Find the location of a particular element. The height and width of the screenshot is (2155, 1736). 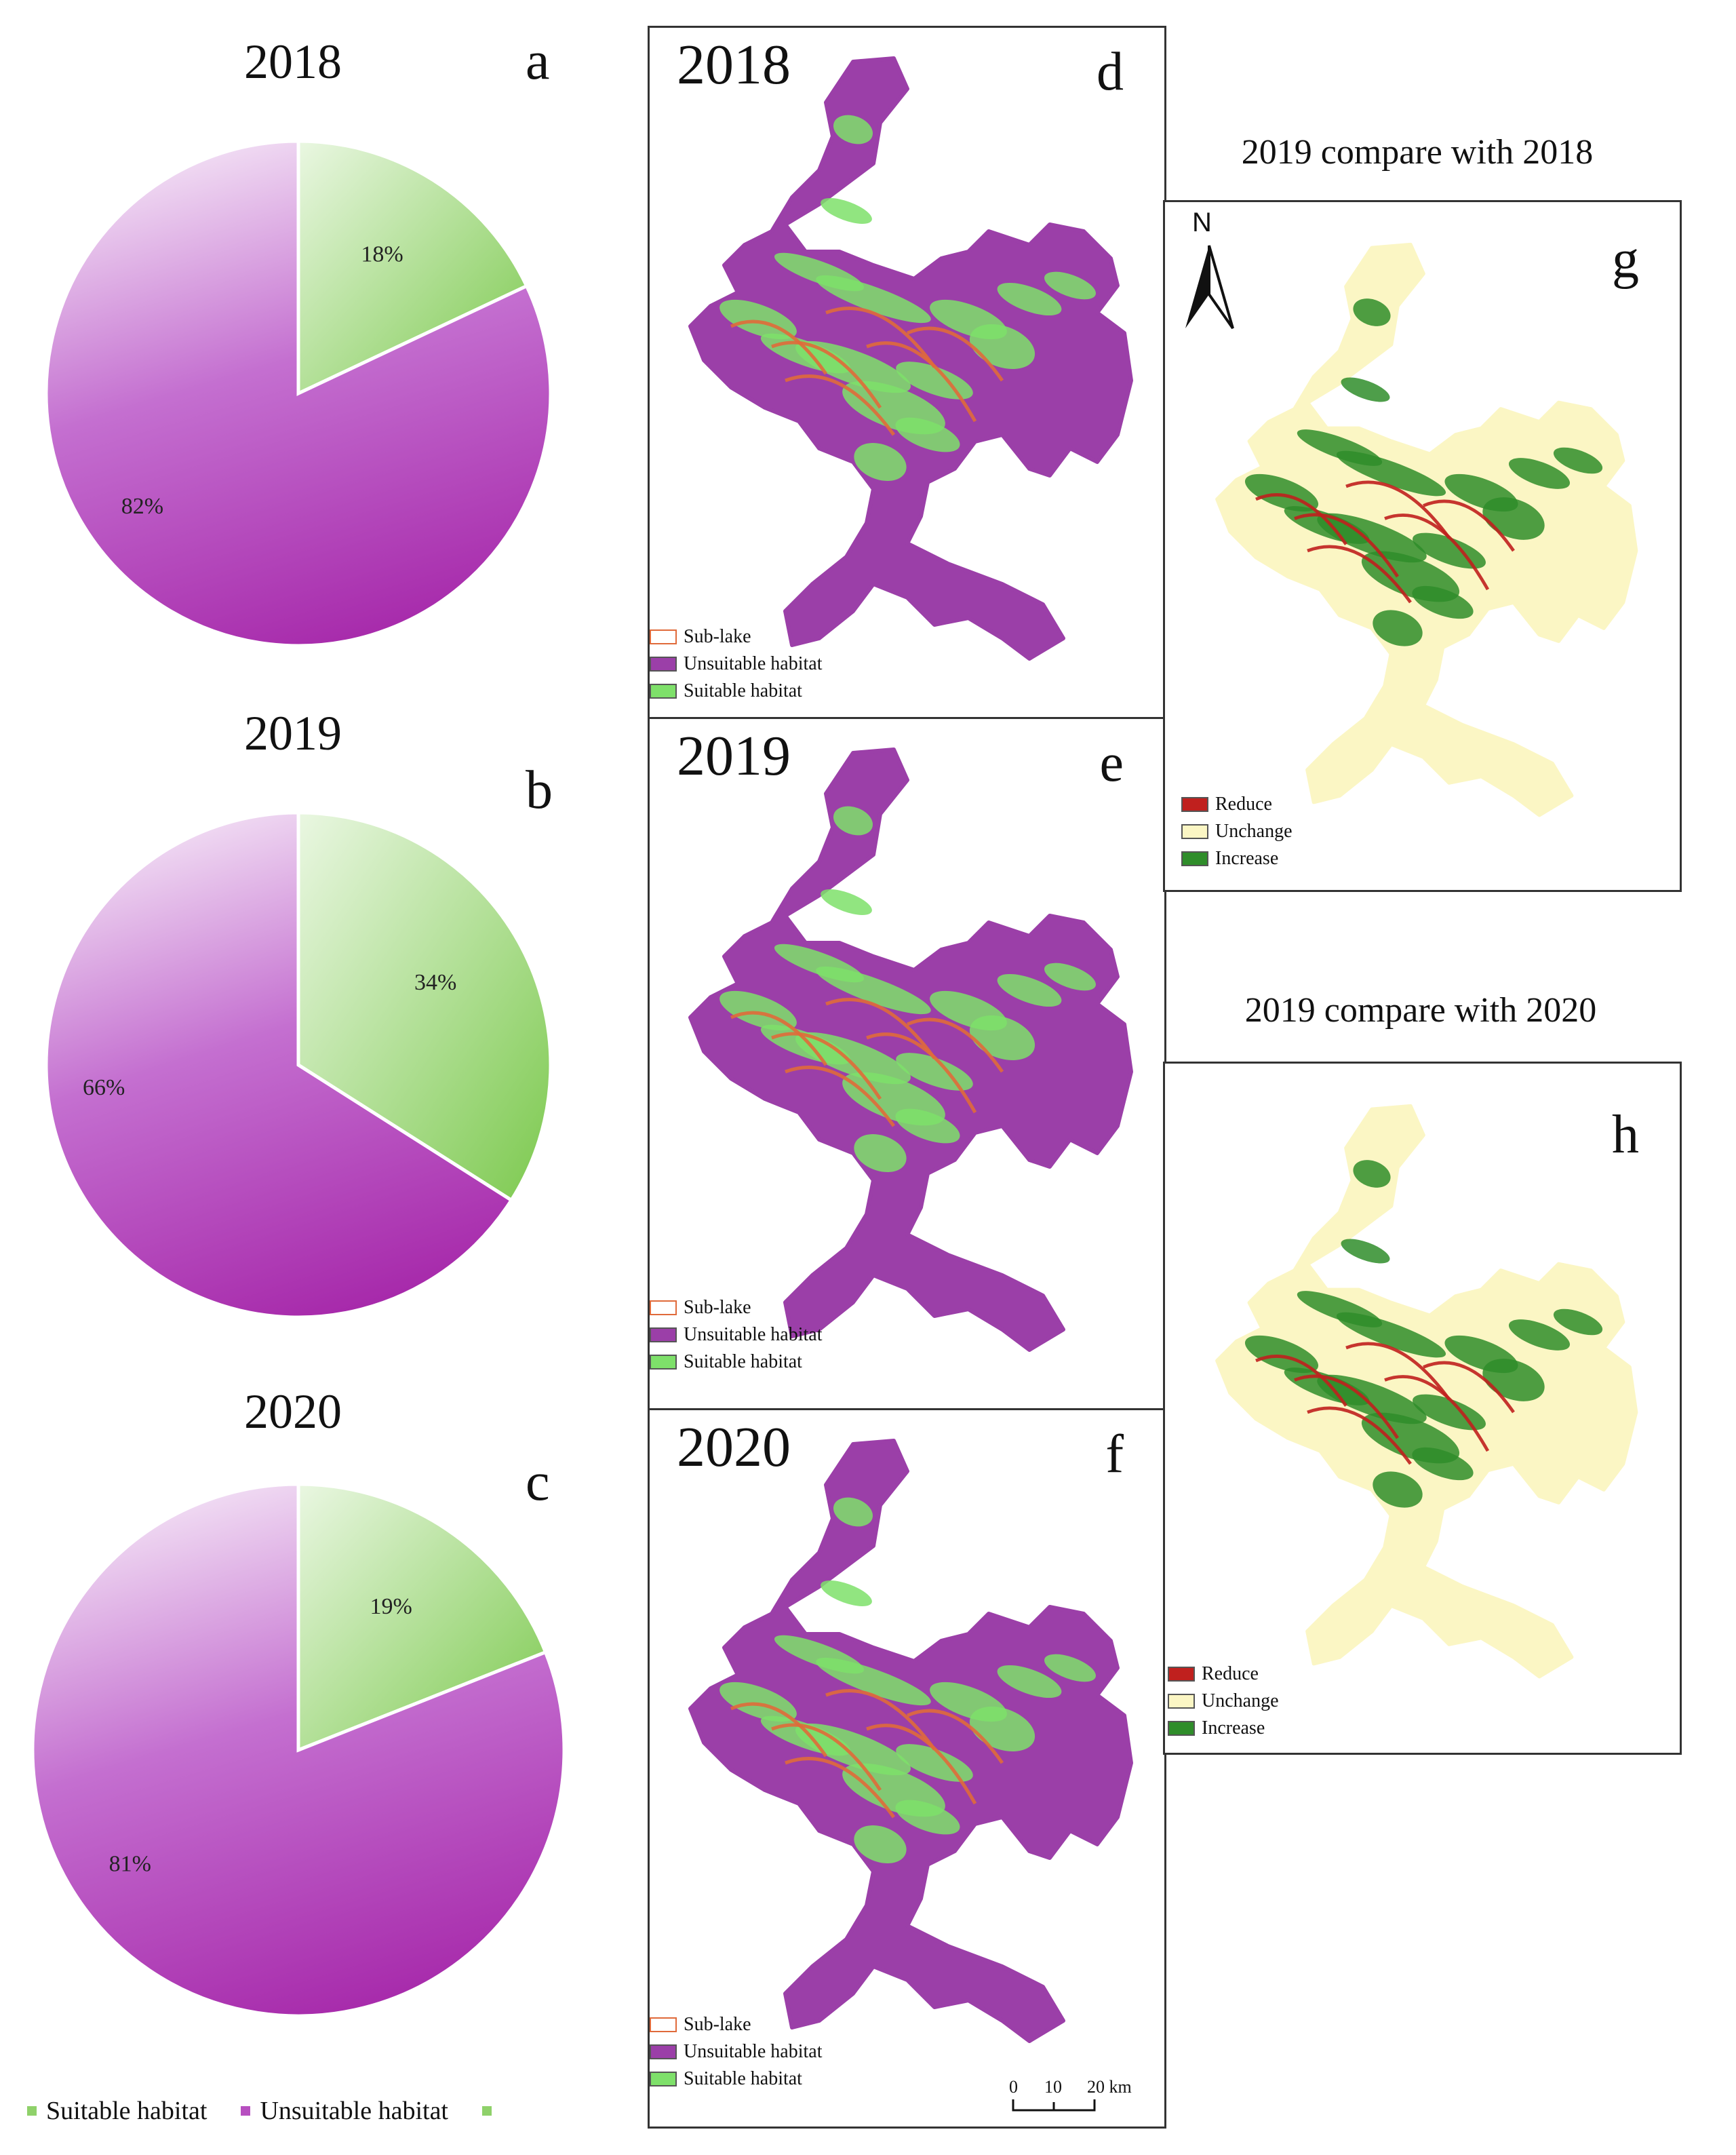

habitat-map-2020 is located at coordinates (910, 1741).